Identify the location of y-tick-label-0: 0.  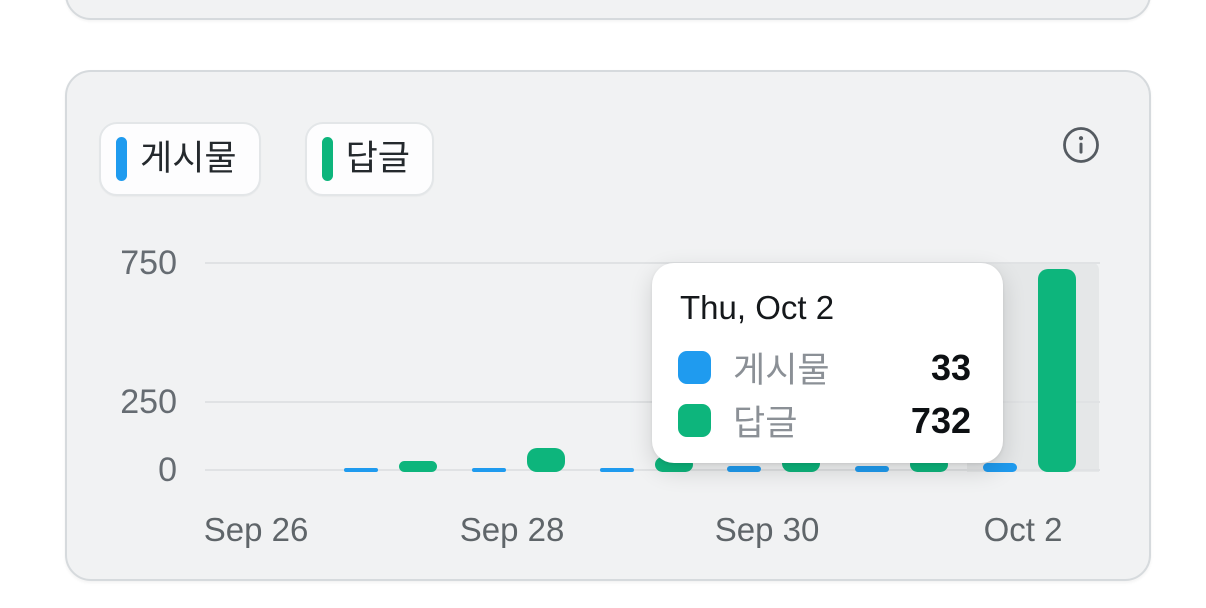
(167, 470).